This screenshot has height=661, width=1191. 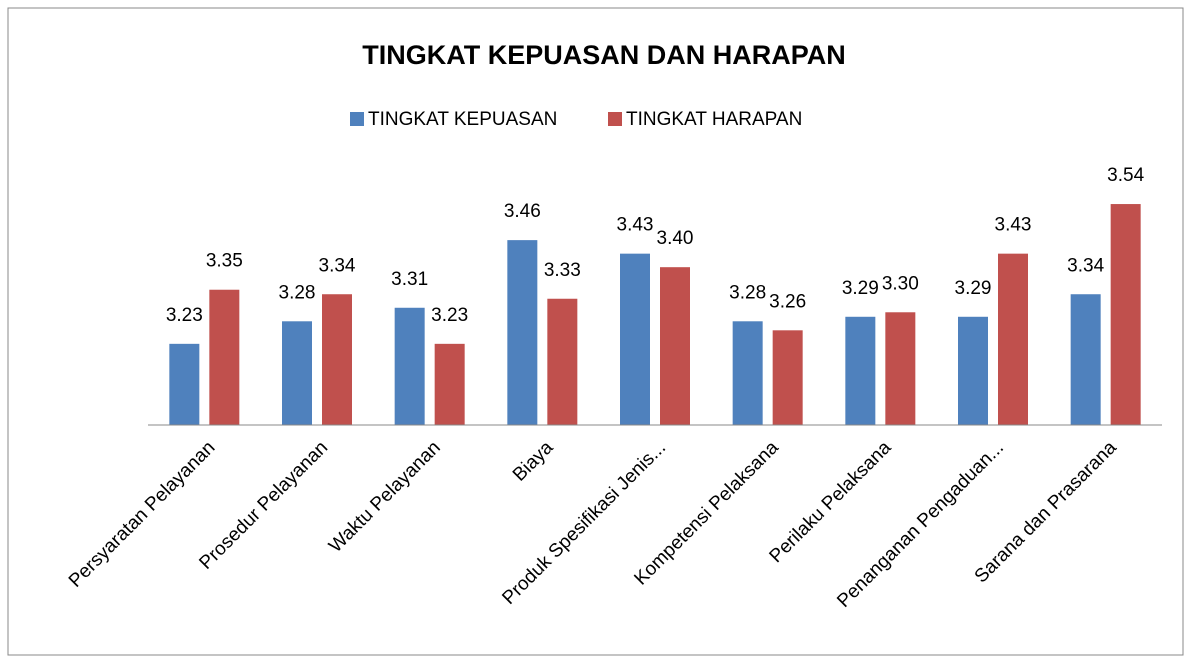 I want to click on data-label: 3.40, so click(x=675, y=238).